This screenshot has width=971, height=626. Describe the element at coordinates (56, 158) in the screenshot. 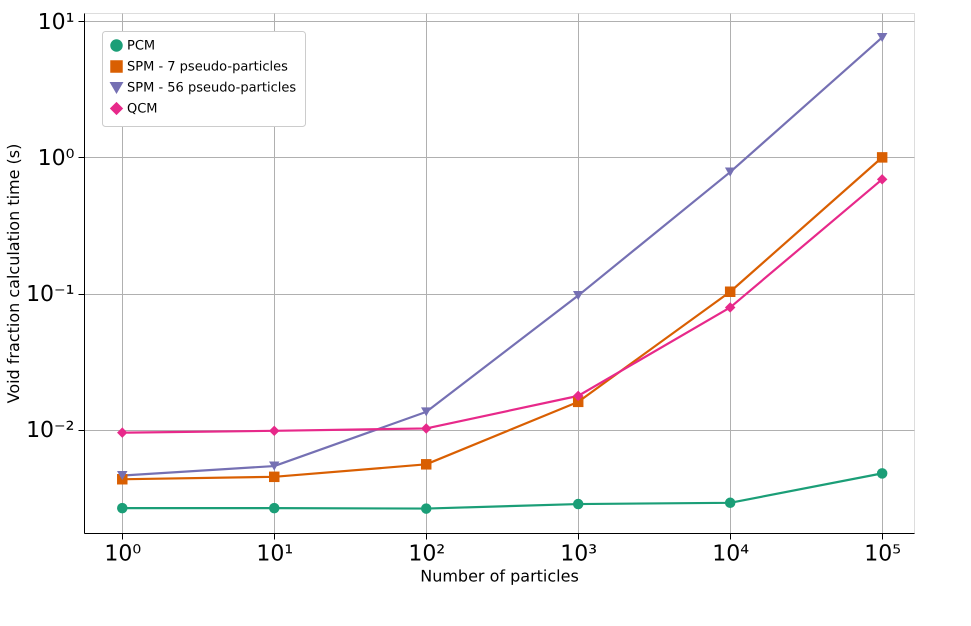

I see `y-tick-label: 10⁰` at that location.